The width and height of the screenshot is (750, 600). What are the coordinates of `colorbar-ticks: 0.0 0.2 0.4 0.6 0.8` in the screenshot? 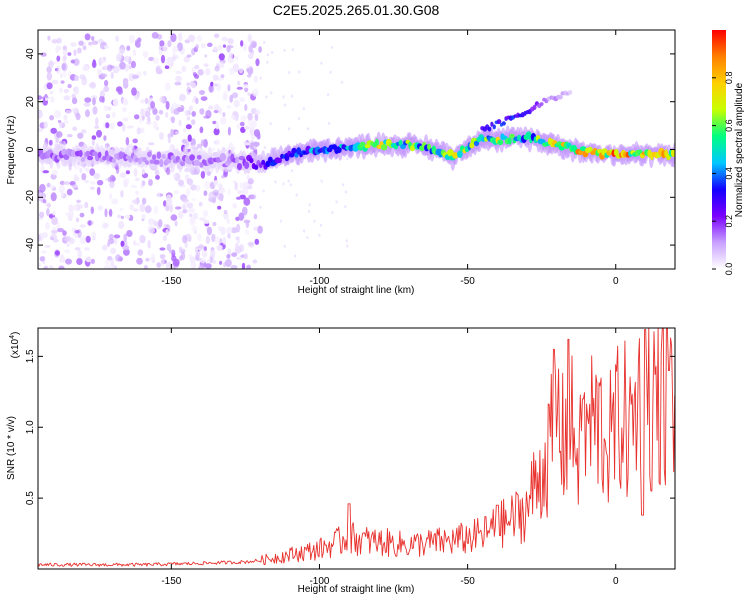 It's located at (723, 173).